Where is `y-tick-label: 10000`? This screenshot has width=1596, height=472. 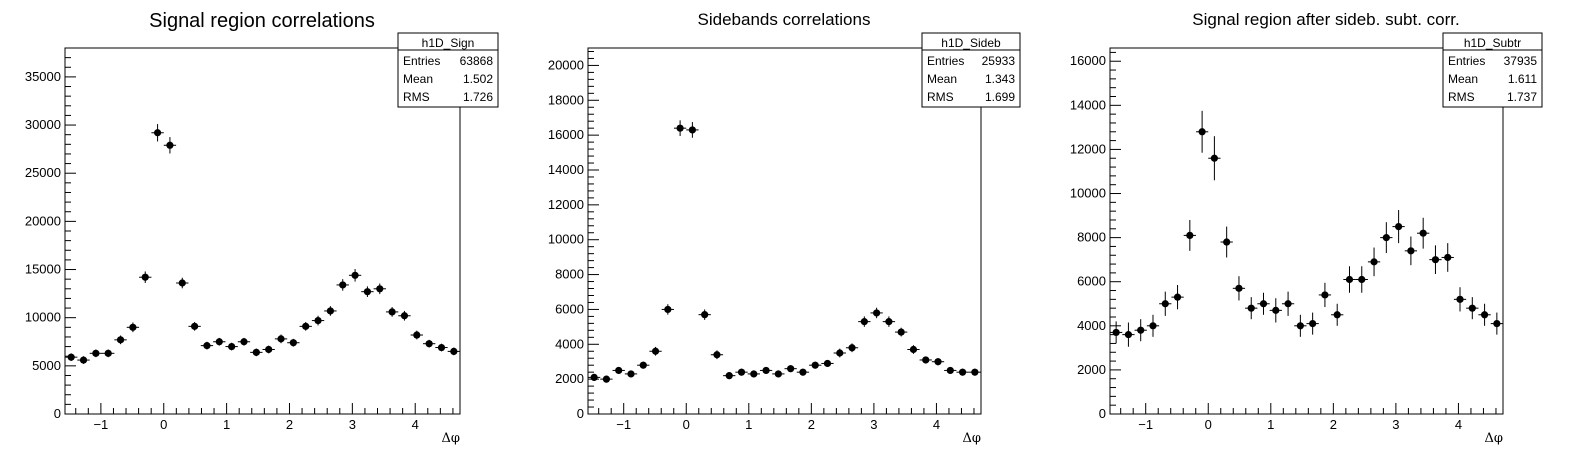 y-tick-label: 10000 is located at coordinates (43, 317).